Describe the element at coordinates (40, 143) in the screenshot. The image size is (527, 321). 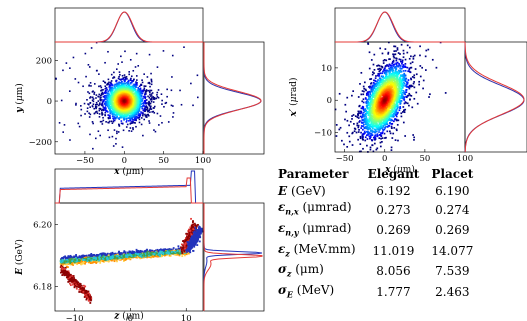
I see `y-tick-label: −200` at that location.